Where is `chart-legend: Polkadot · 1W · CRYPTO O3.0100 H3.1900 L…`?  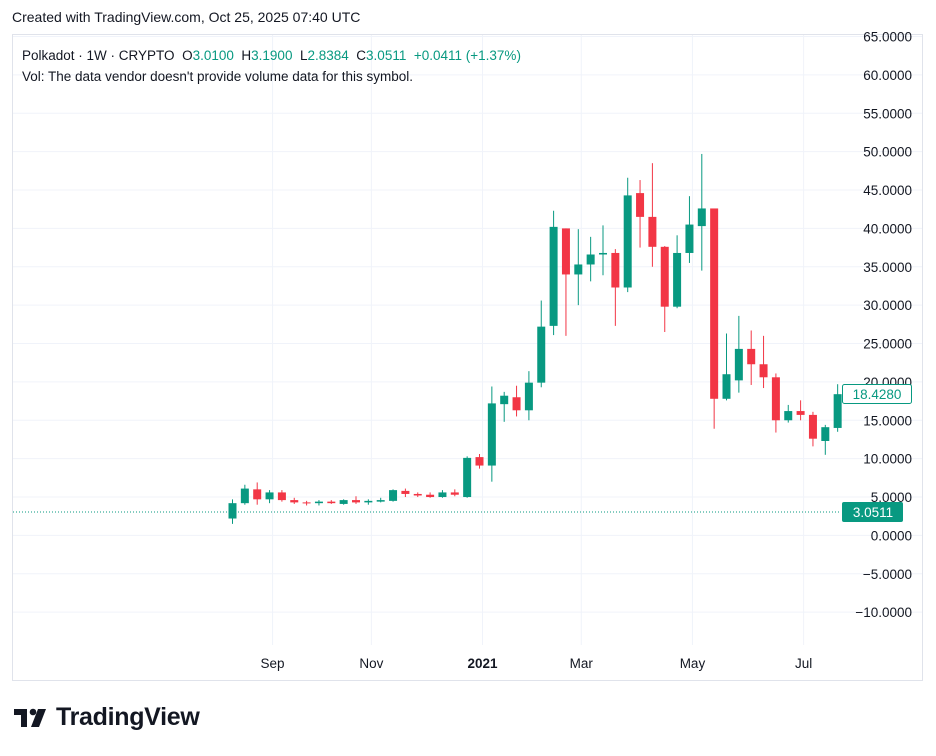 chart-legend: Polkadot · 1W · CRYPTO O3.0100 H3.1900 L… is located at coordinates (271, 66).